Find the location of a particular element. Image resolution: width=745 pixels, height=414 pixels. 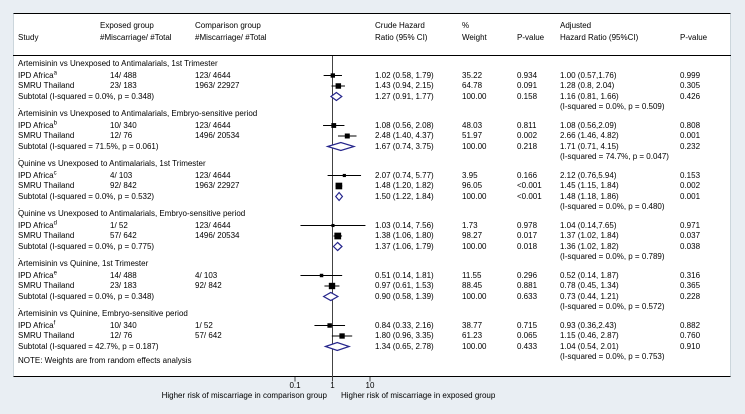

adjusted-isquared-note: (I-squared = 0.0%, p = 0.789) is located at coordinates (612, 256).